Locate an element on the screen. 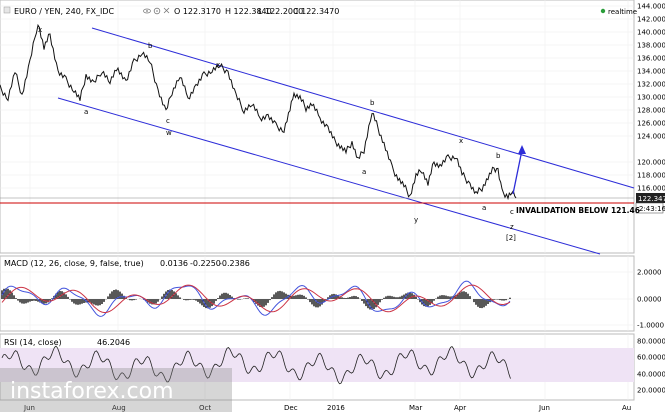  wave-label: y is located at coordinates (416, 220).